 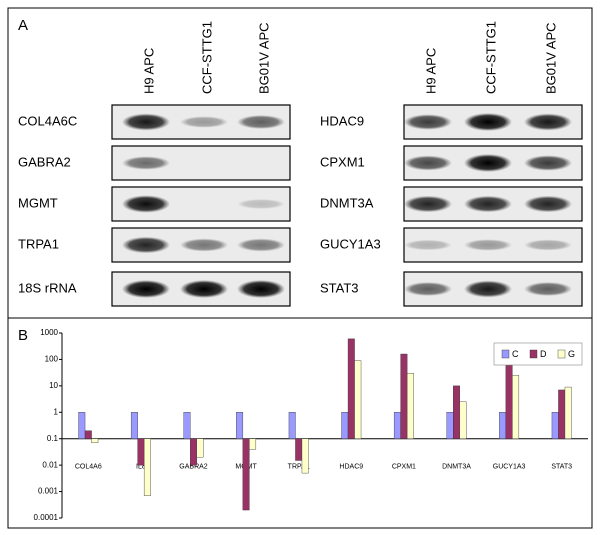 What do you see at coordinates (339, 287) in the screenshot?
I see `row-label: STAT3` at bounding box center [339, 287].